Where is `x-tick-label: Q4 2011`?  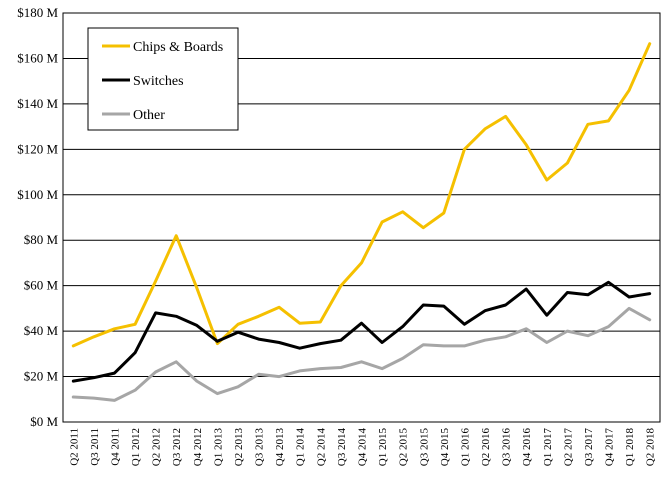
x-tick-label: Q4 2011 is located at coordinates (115, 447).